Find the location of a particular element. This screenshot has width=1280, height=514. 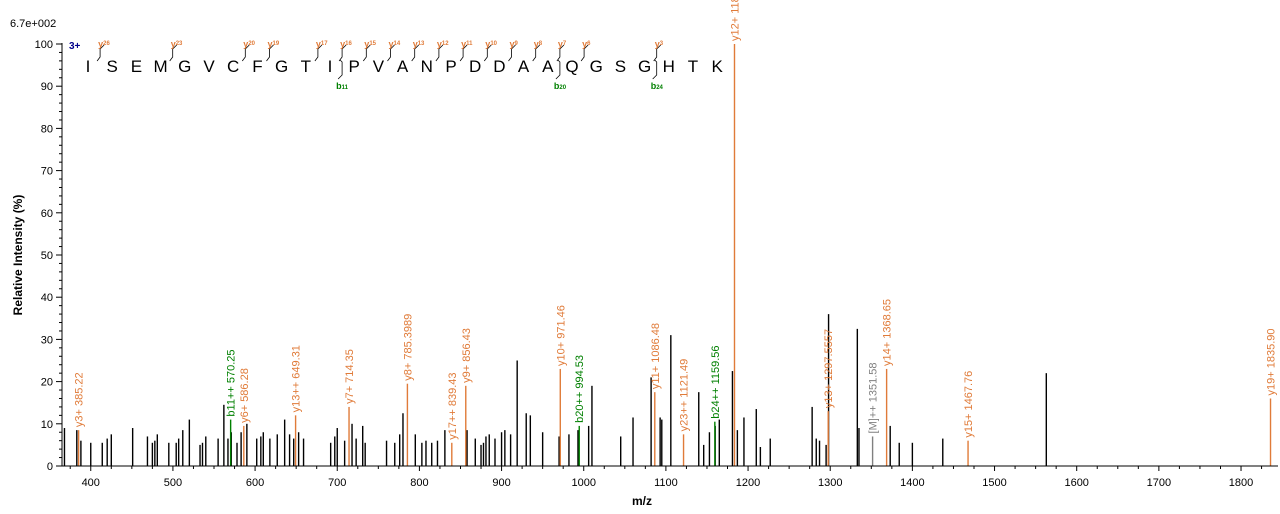

peak-annotation: y14+ 1368.65 is located at coordinates (888, 332).